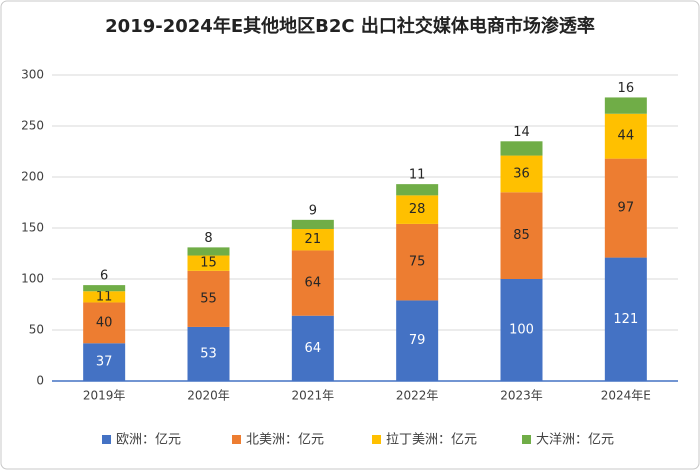  I want to click on y-tick-label: 50, so click(36, 330).